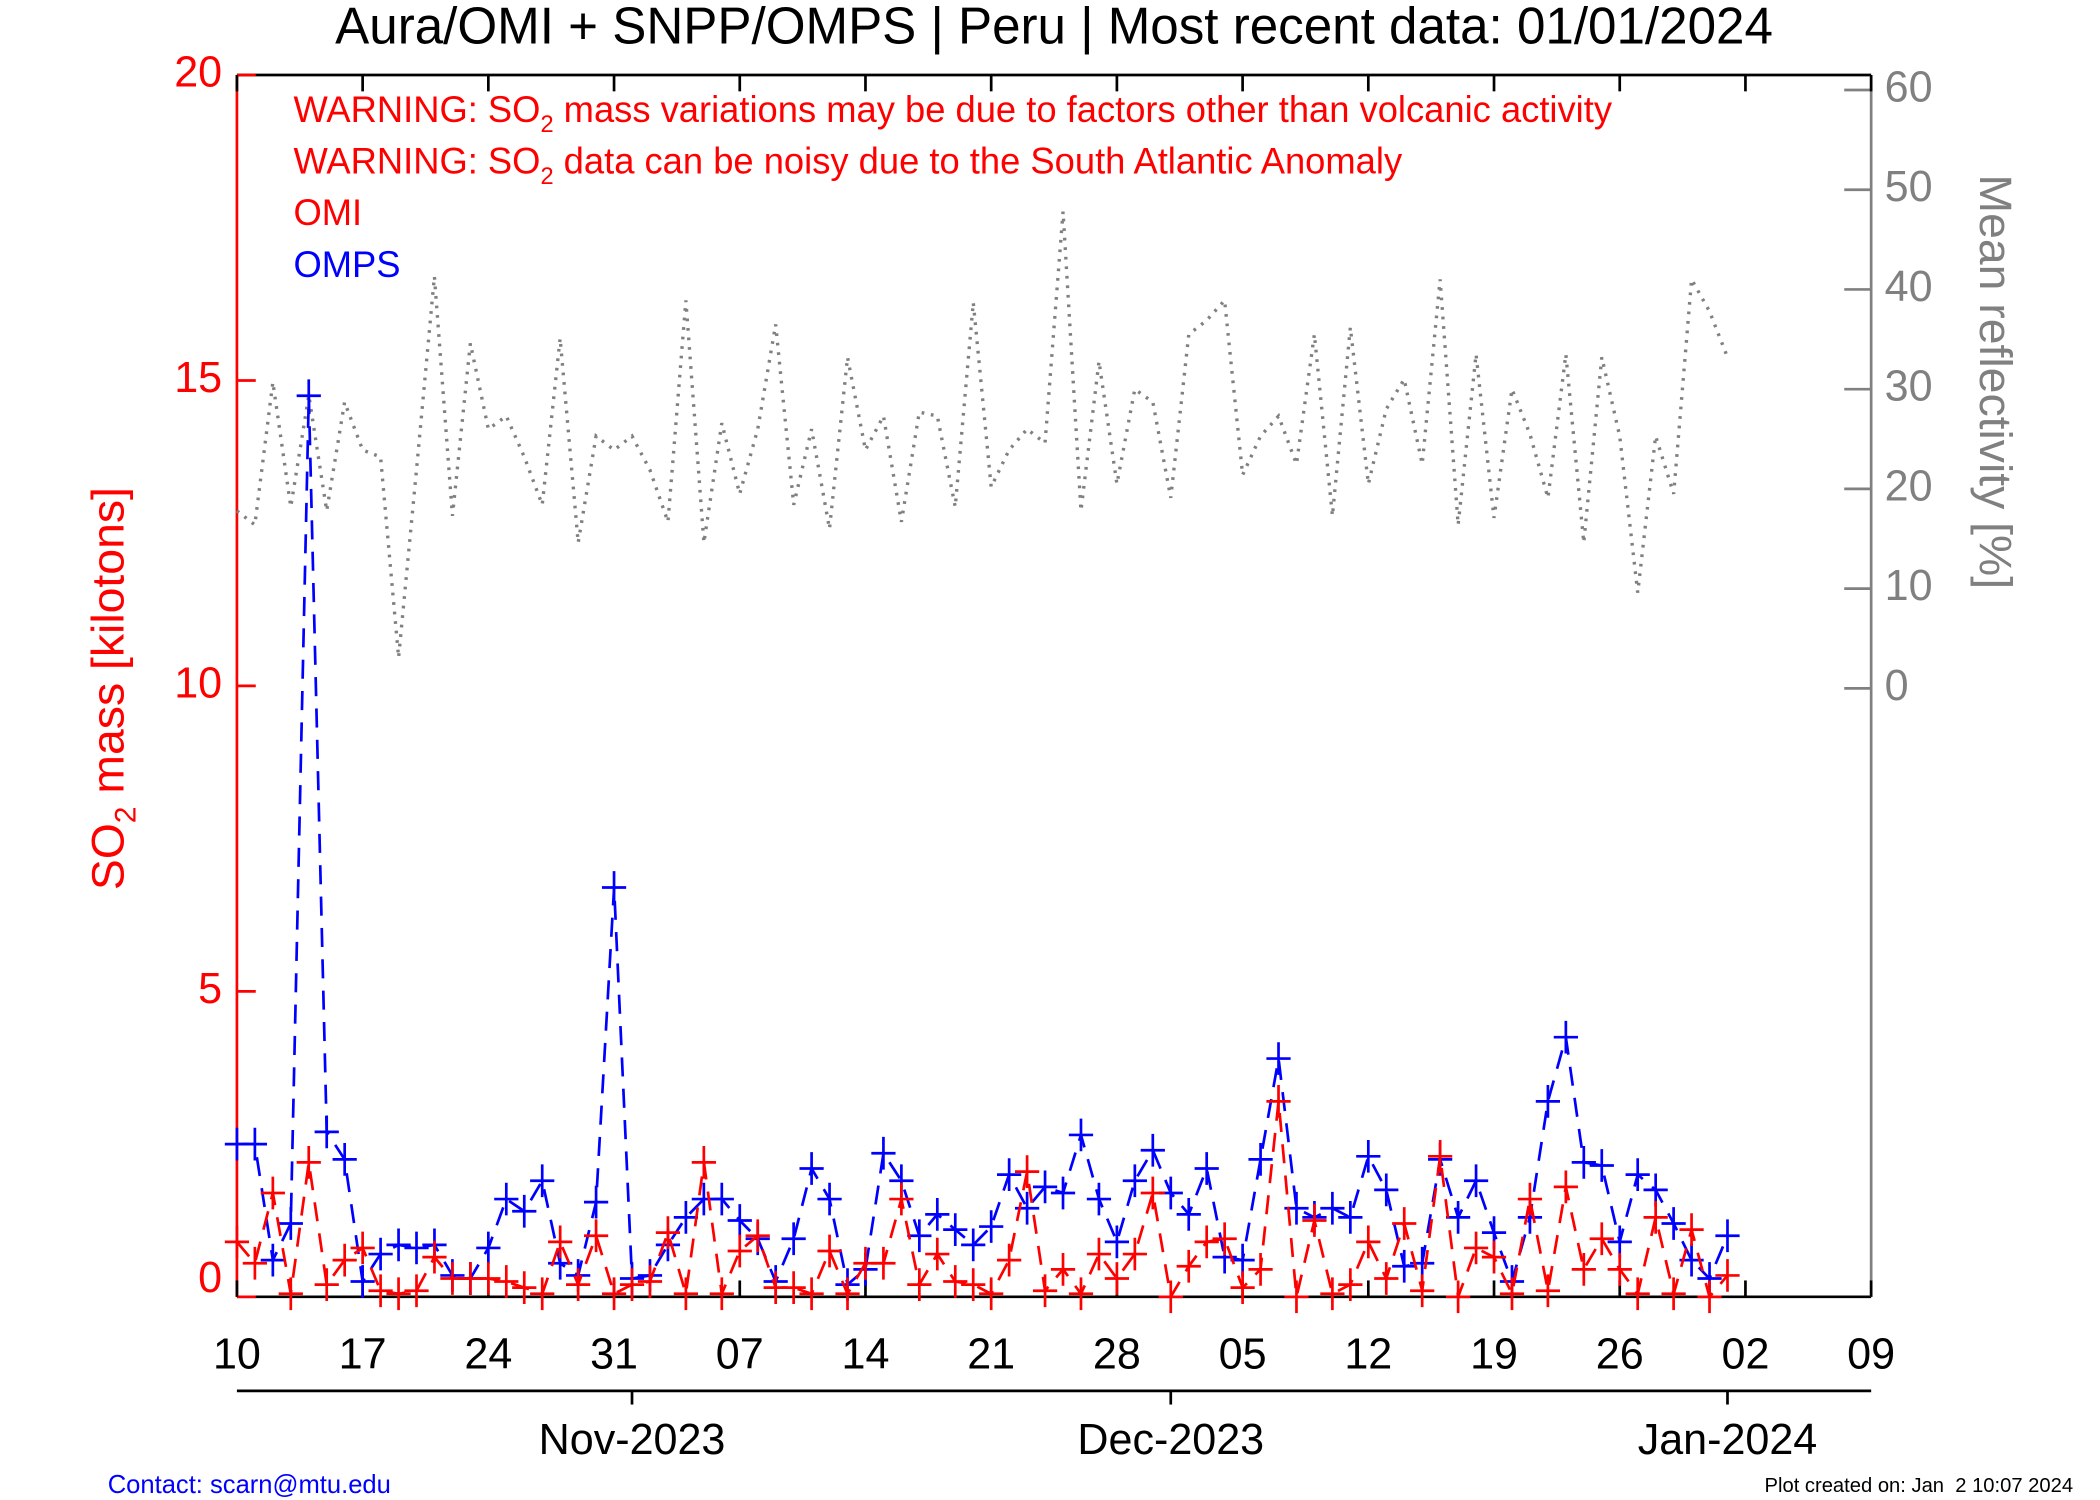 The width and height of the screenshot is (2100, 1500). I want to click on month-label: Nov-2023, so click(632, 1440).